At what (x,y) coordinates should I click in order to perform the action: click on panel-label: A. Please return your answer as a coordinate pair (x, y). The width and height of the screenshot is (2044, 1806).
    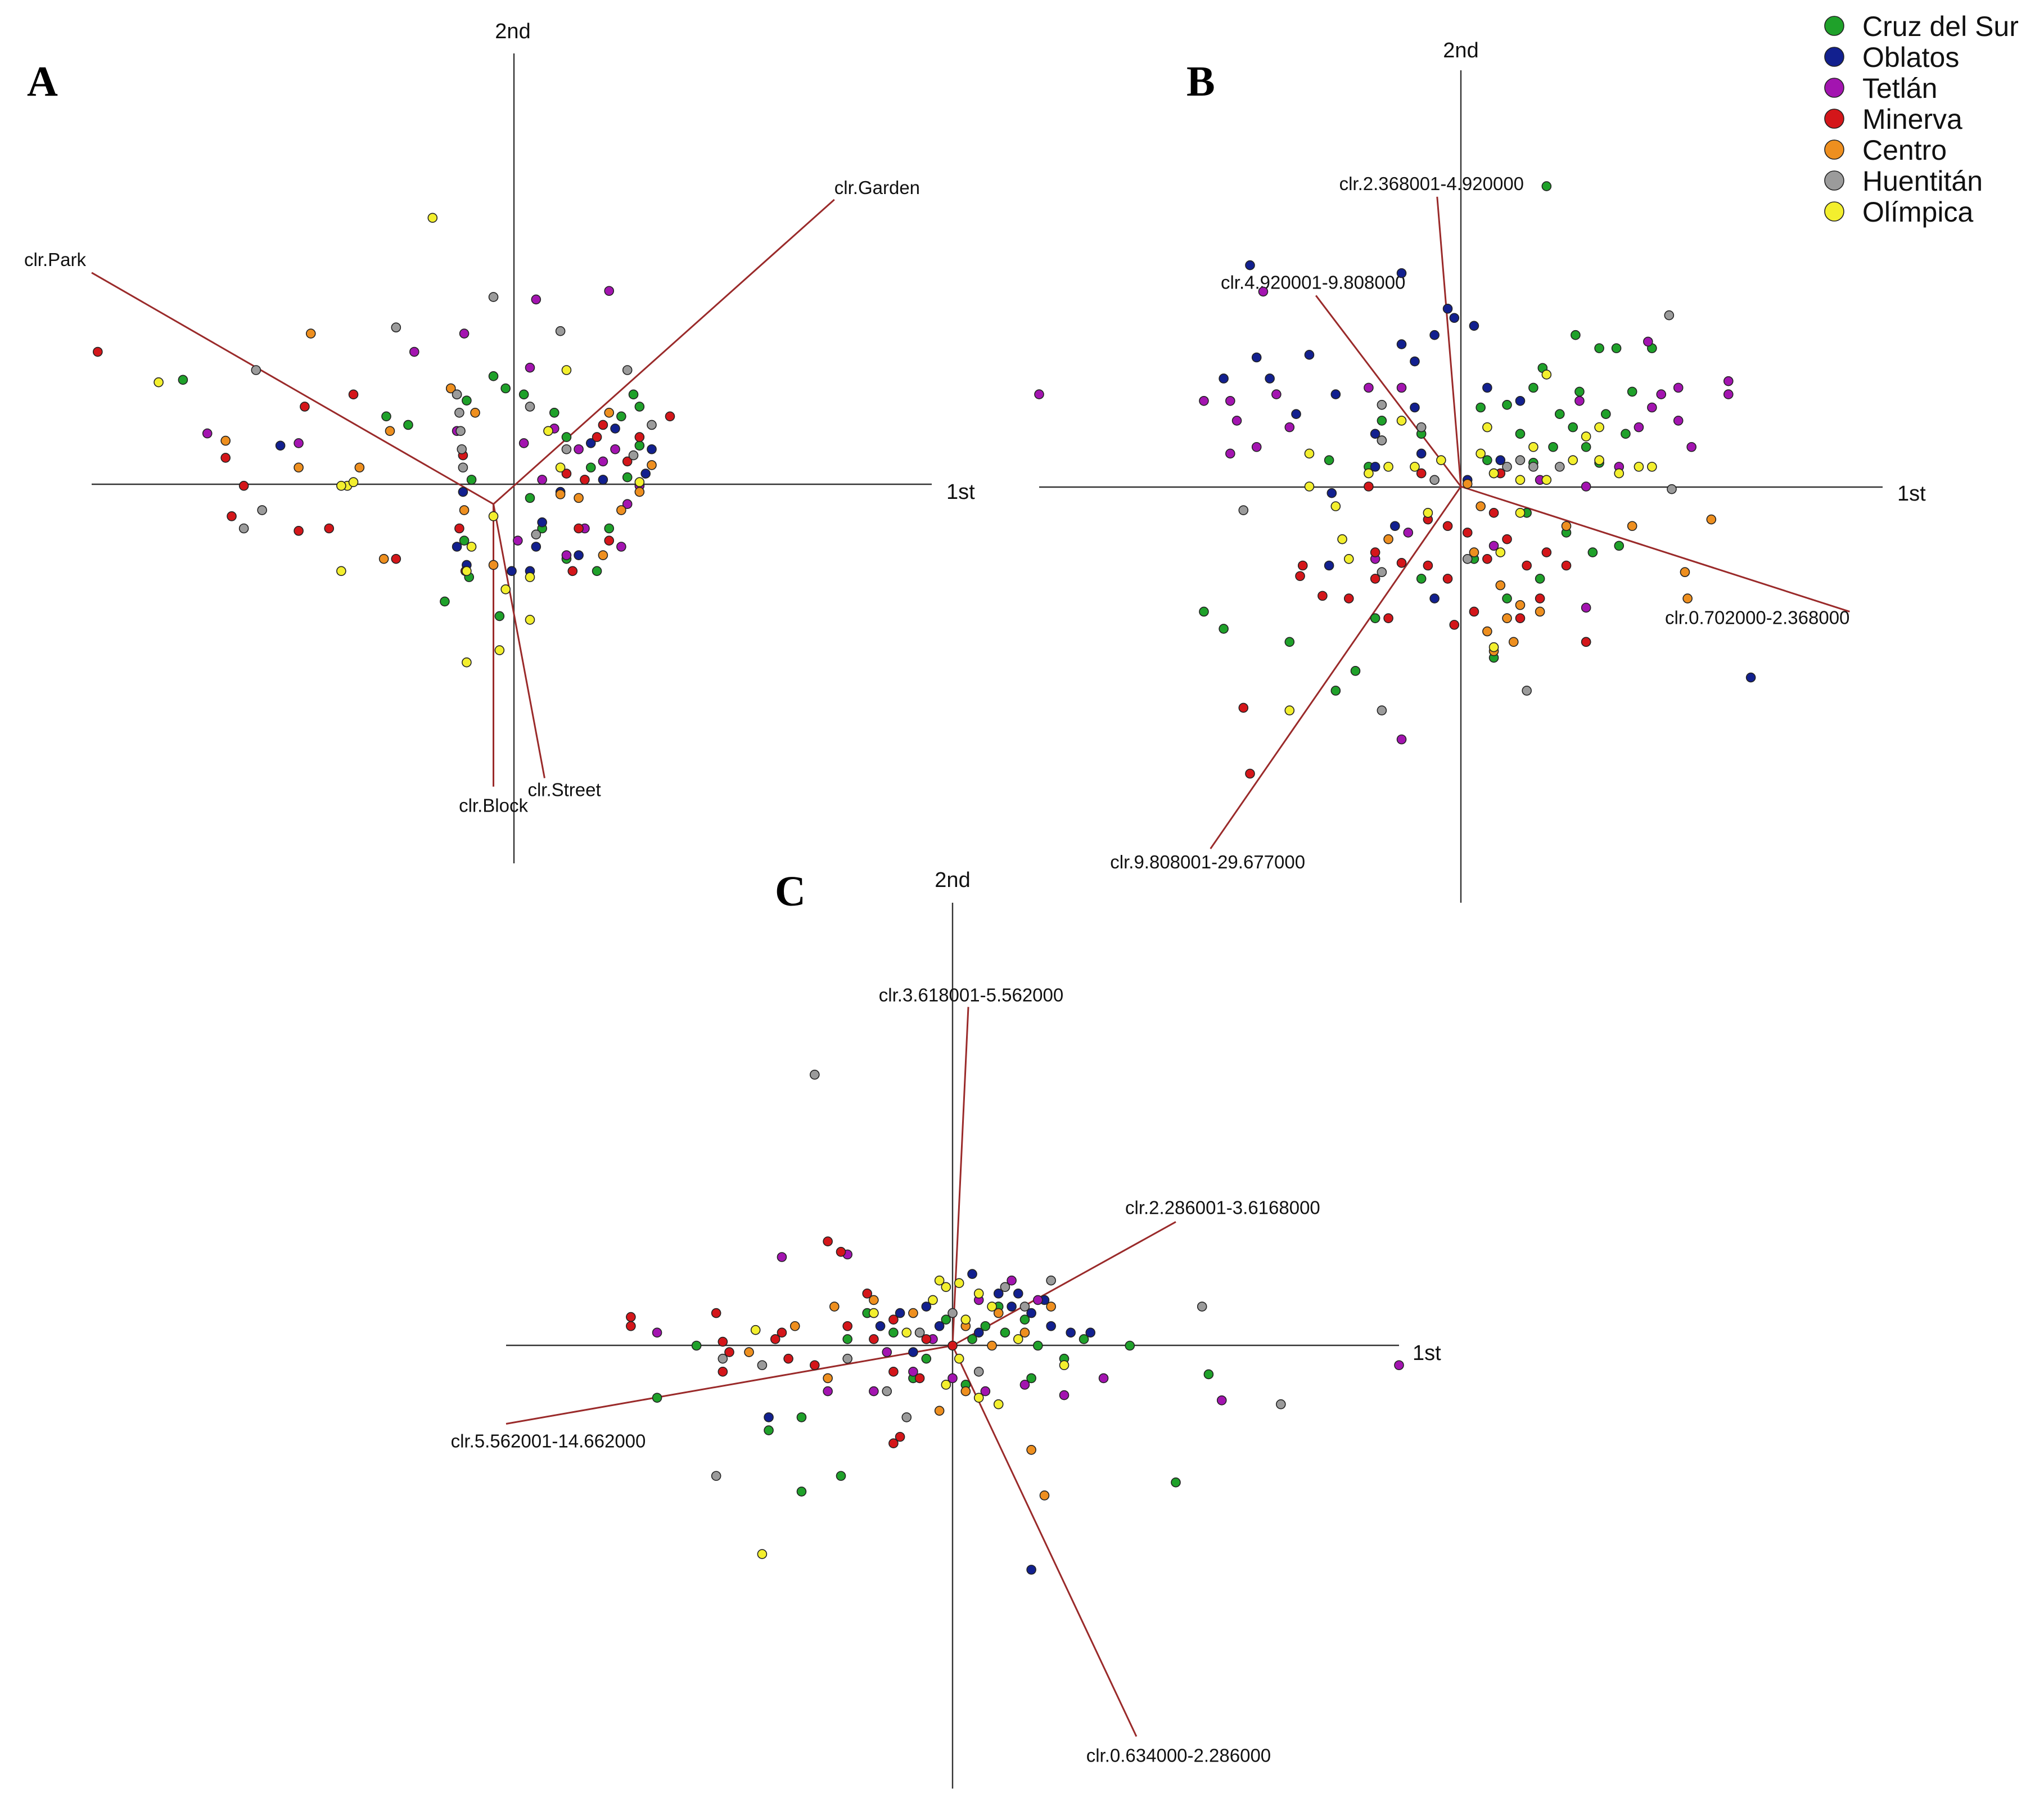
    Looking at the image, I should click on (43, 81).